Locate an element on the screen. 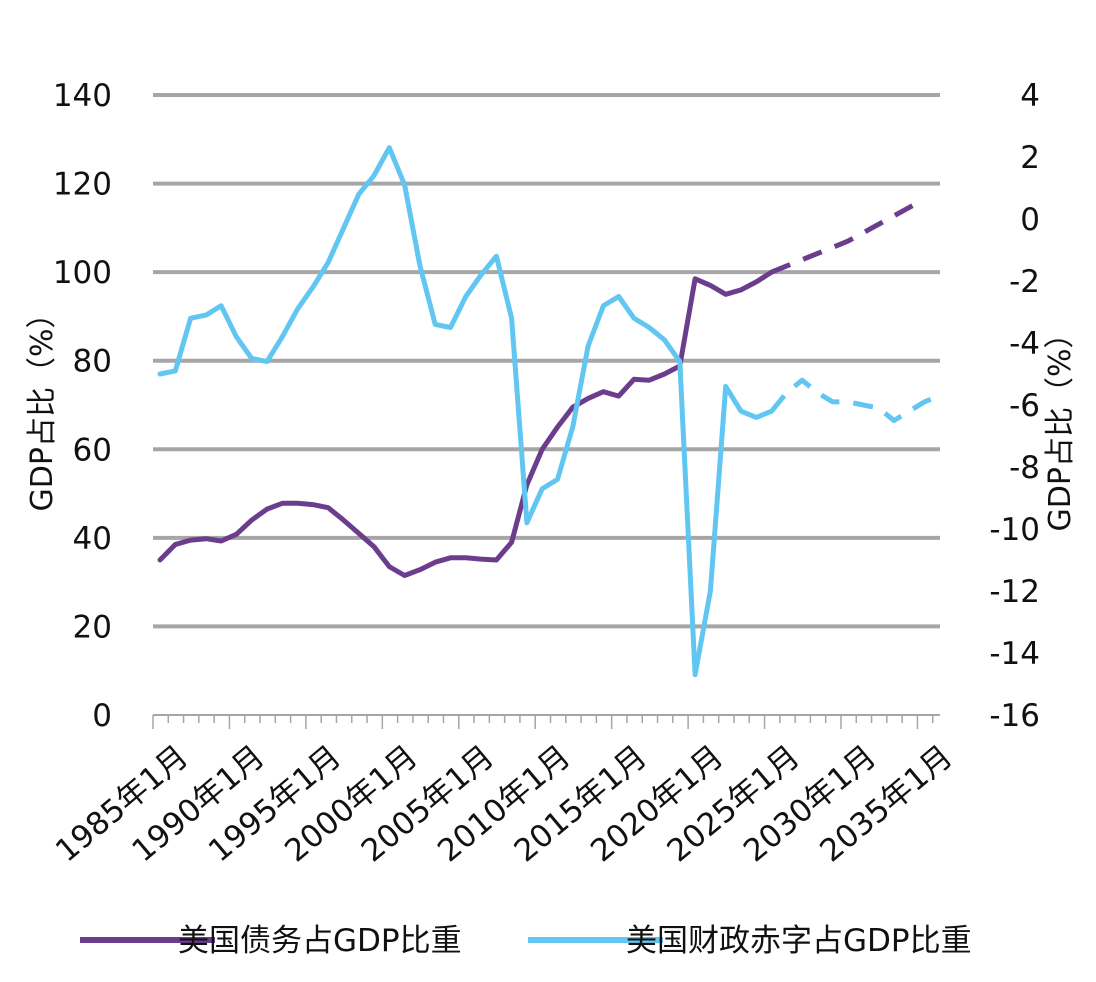 This screenshot has height=982, width=1096. right-tick-label: -4 is located at coordinates (1024, 344).